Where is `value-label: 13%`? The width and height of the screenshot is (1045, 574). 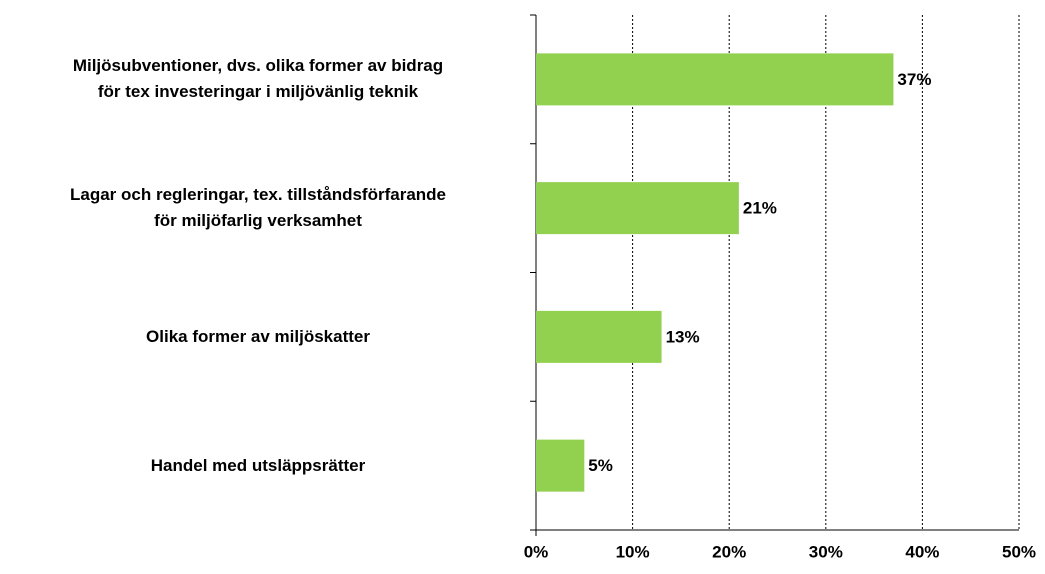 value-label: 13% is located at coordinates (683, 336).